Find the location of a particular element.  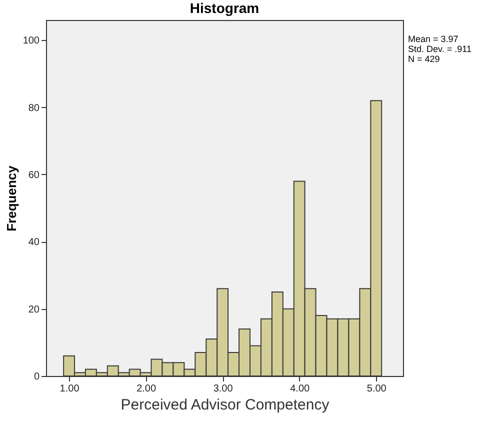

text: N = 429 is located at coordinates (424, 59).